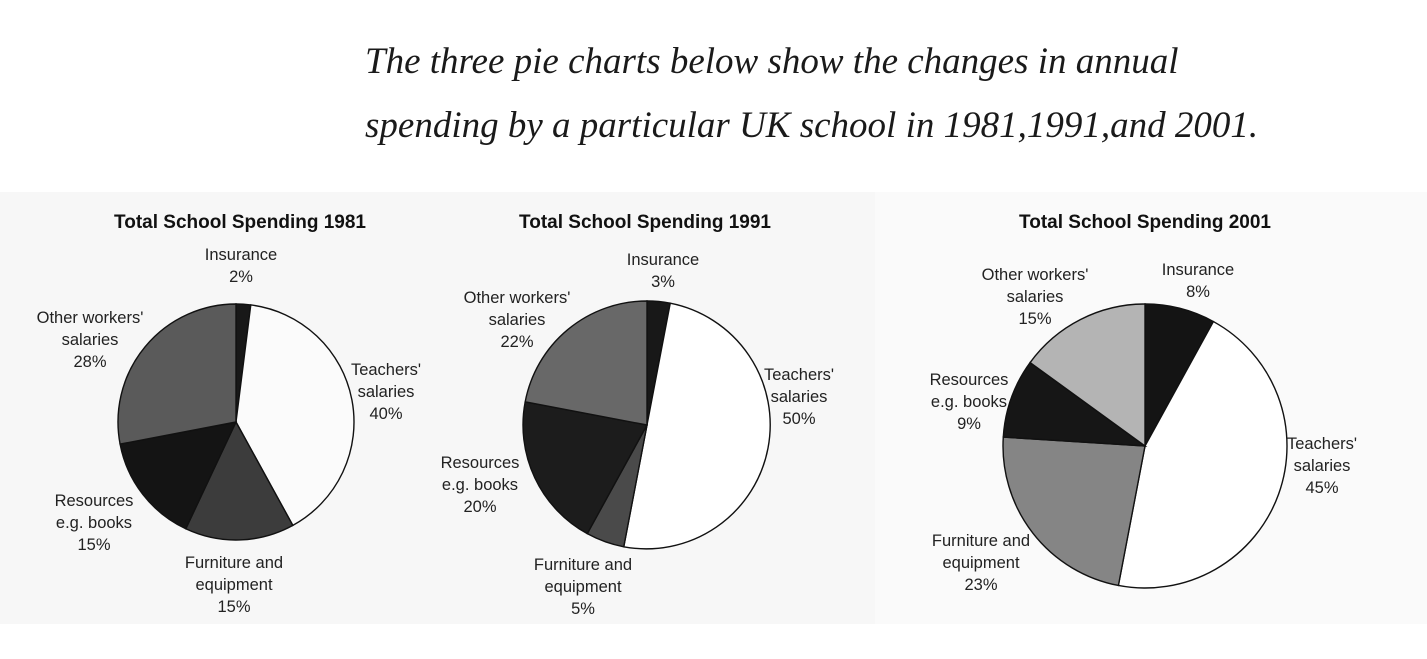 This screenshot has height=659, width=1427. Describe the element at coordinates (663, 271) in the screenshot. I see `slice-label-insurance-1991: Insurance 3%` at that location.